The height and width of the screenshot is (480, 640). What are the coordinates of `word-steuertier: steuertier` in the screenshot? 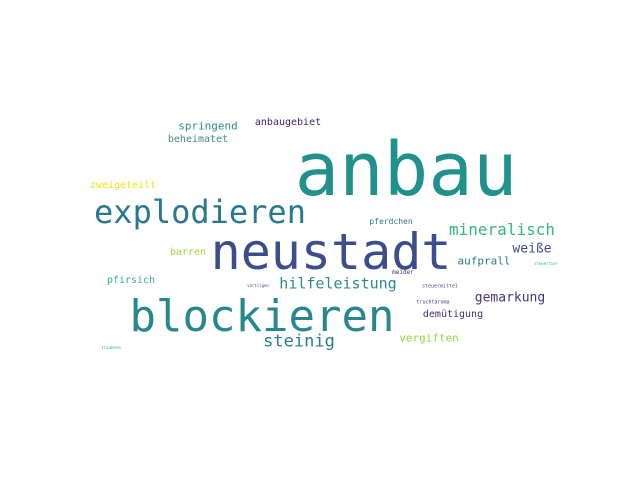 It's located at (546, 263).